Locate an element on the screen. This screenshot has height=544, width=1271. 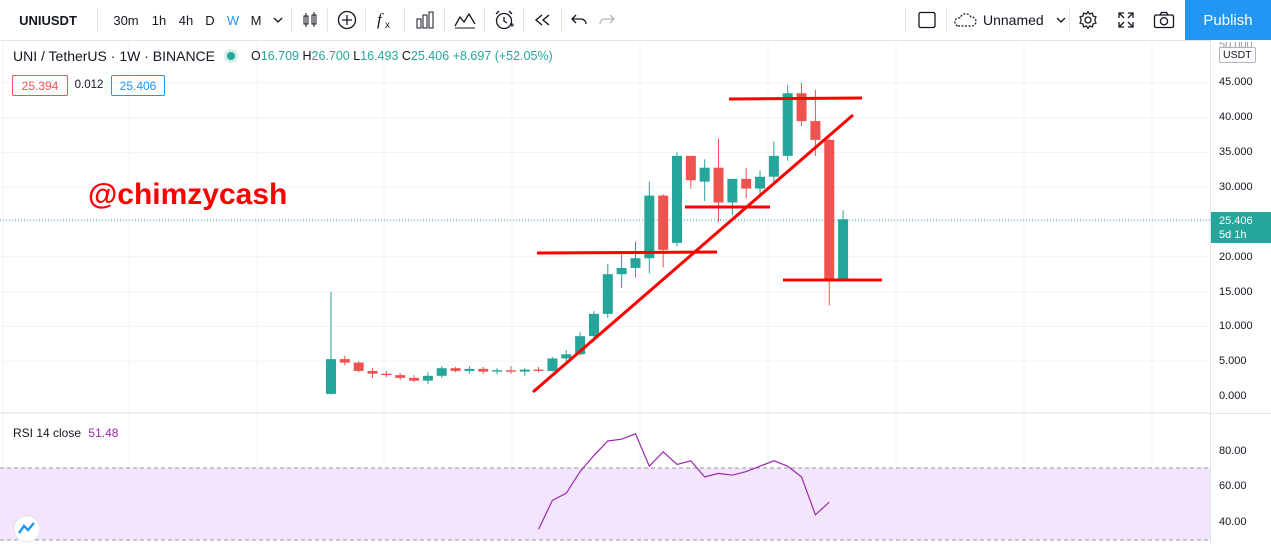
layout-square-icon is located at coordinates (927, 20).